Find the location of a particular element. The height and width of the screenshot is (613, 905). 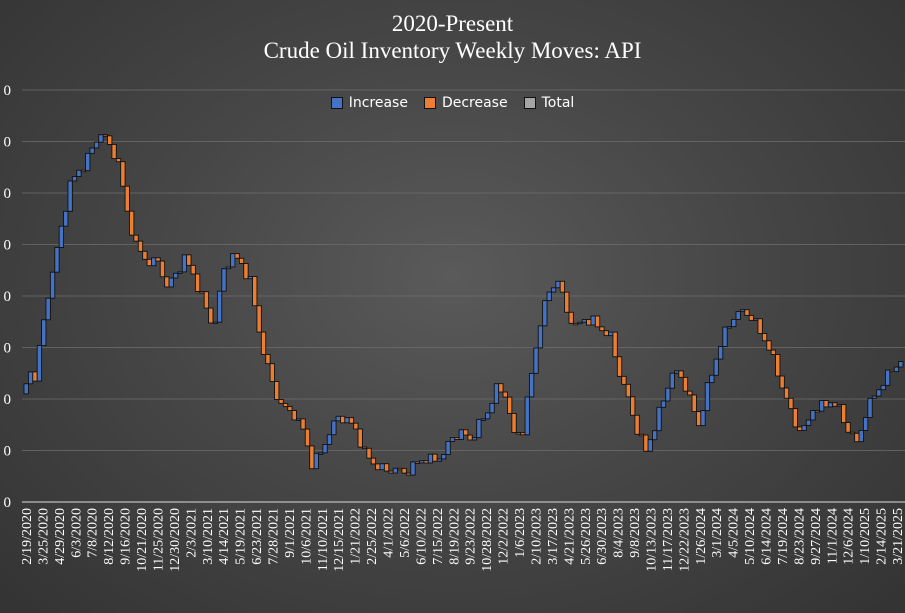

x-tick-label: 1/6/2023 is located at coordinates (520, 533).